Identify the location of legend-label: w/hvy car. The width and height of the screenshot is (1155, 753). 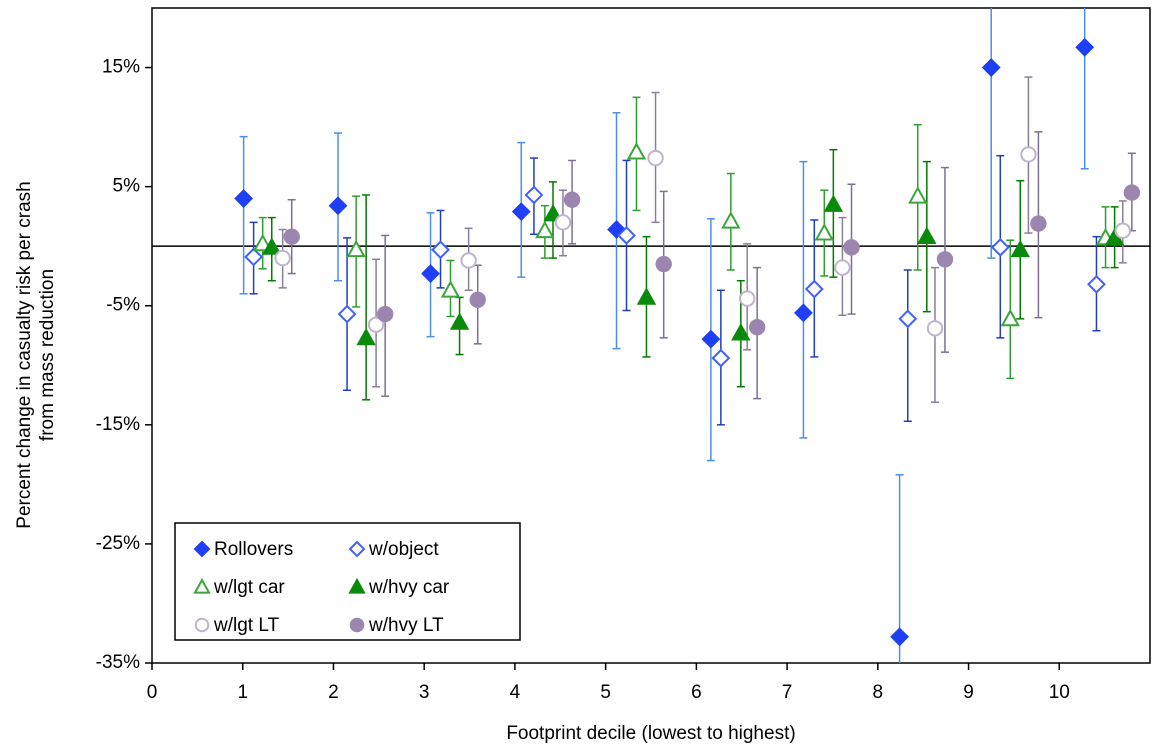
(409, 587).